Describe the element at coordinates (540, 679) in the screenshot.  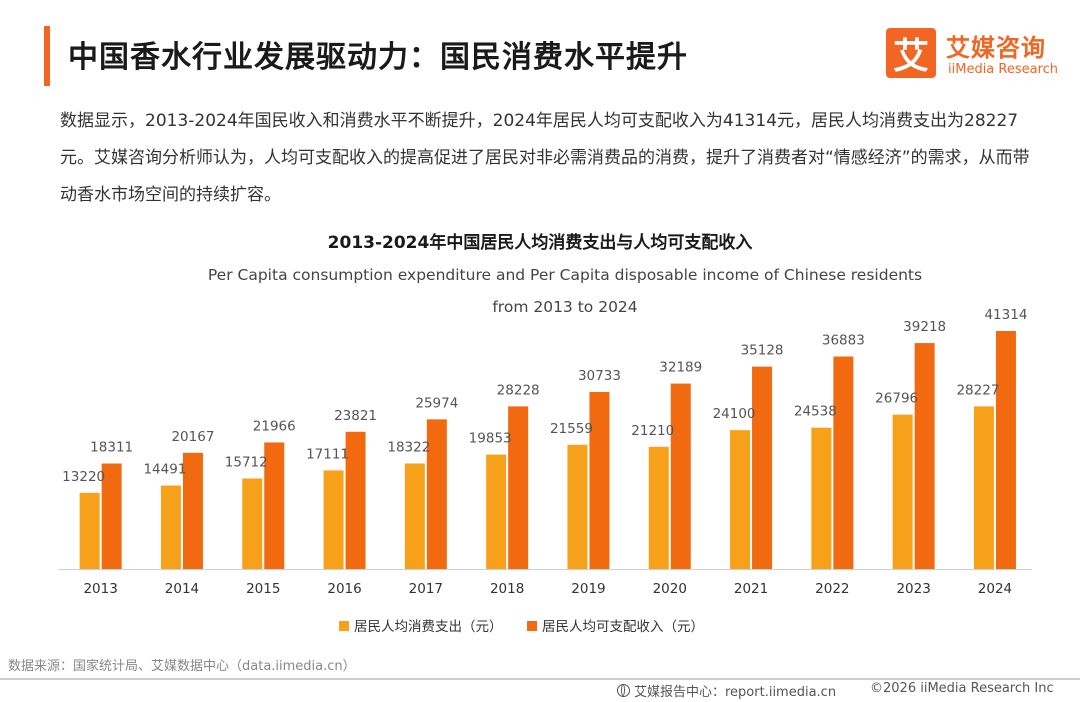
I see `footer-divider` at that location.